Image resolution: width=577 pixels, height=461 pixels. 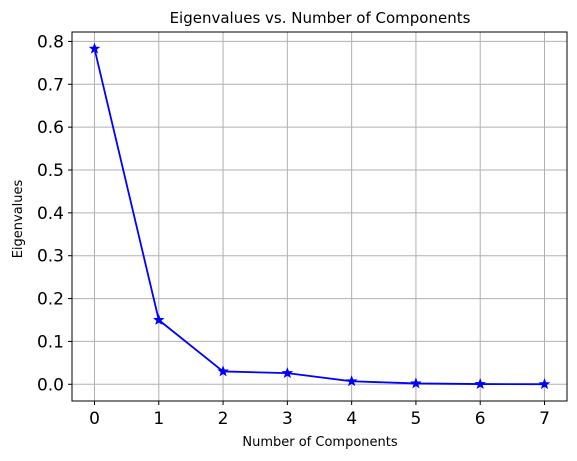 I want to click on y-axis-label: Eigenvalues, so click(x=18, y=218).